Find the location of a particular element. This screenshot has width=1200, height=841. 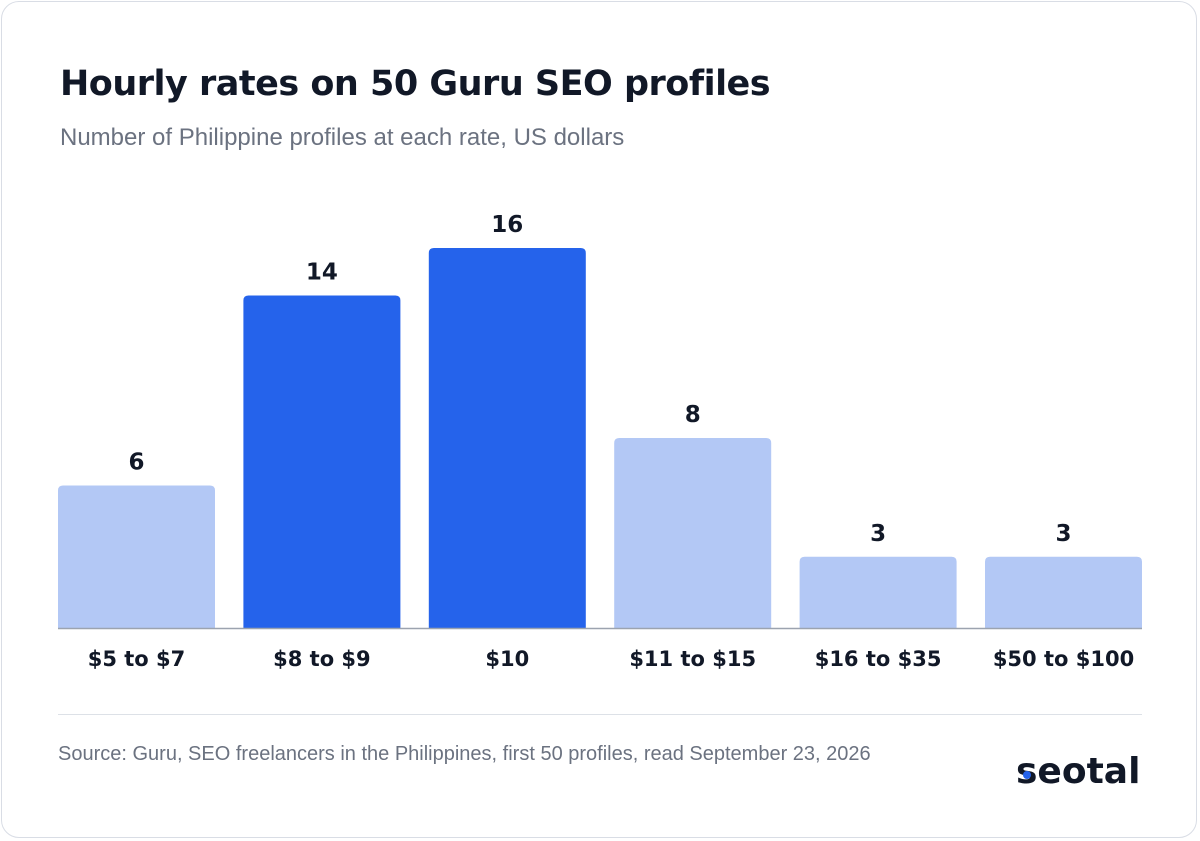

bar-value-label: 6 is located at coordinates (136, 463).